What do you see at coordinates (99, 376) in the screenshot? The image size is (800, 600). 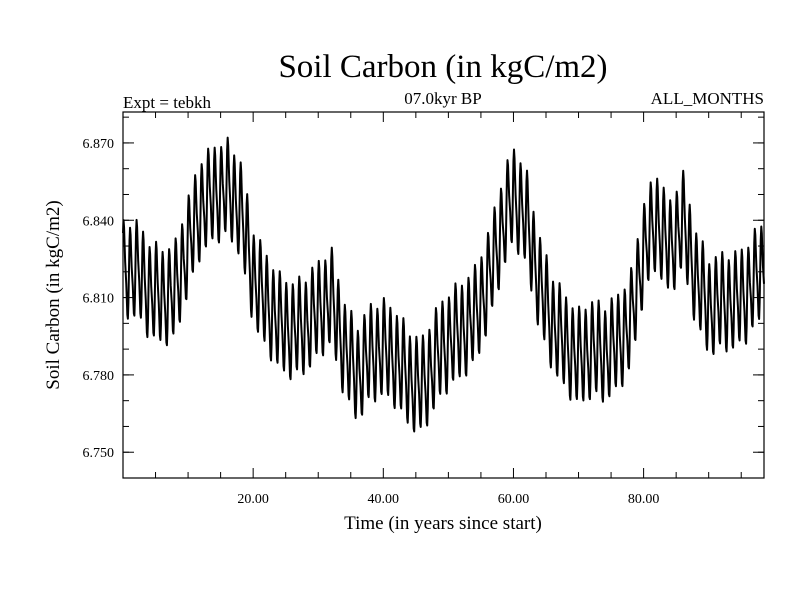 I see `y-tick-label: 6.780` at bounding box center [99, 376].